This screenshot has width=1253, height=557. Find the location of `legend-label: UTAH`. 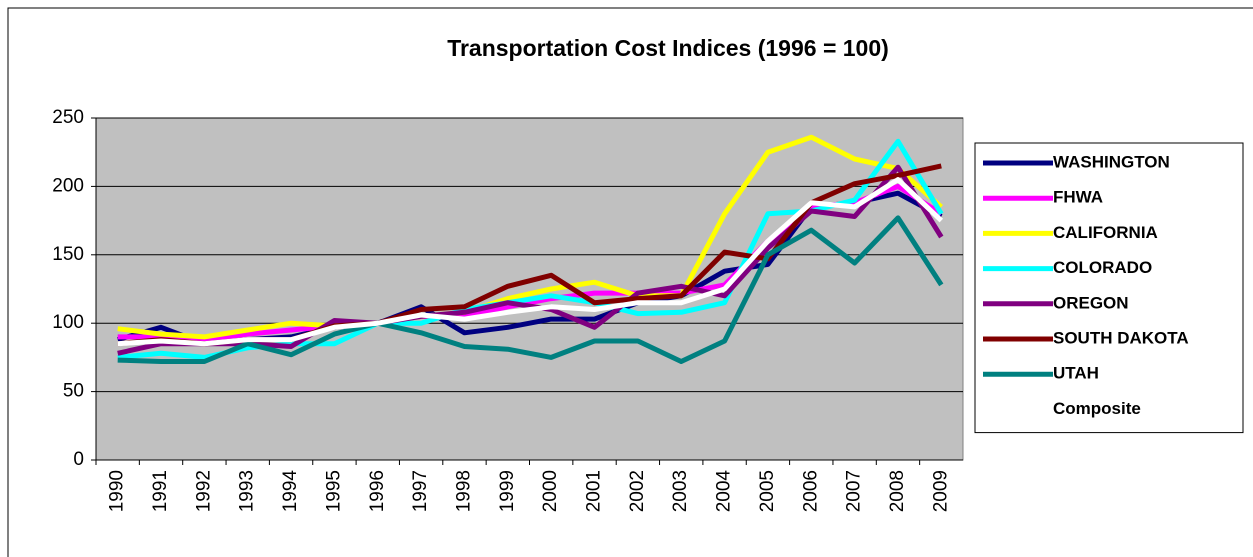

legend-label: UTAH is located at coordinates (1076, 373).